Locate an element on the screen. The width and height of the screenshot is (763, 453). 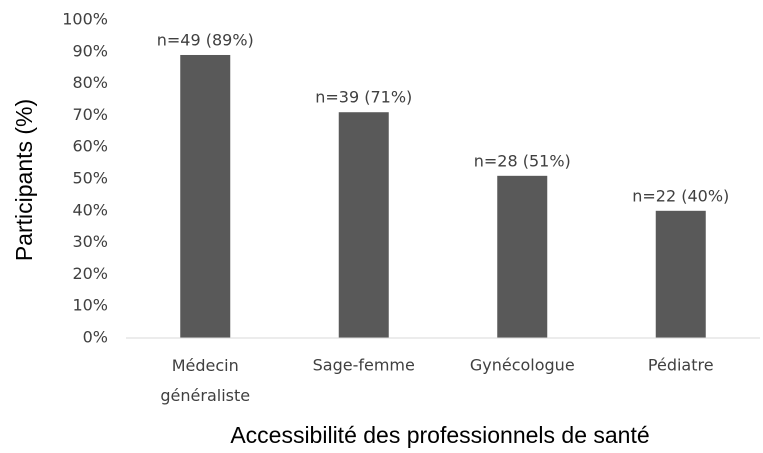
data-label: n=39 (71%) is located at coordinates (363, 97).